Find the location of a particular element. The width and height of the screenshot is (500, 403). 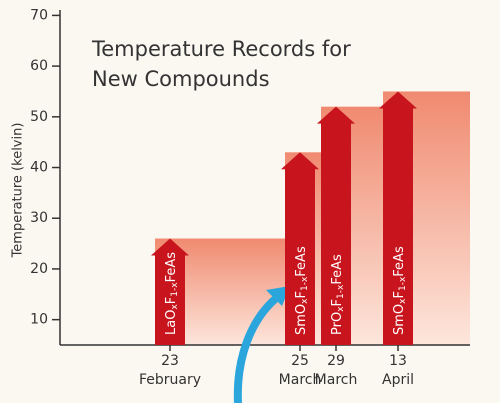

y-tick-label: 50 is located at coordinates (39, 117).